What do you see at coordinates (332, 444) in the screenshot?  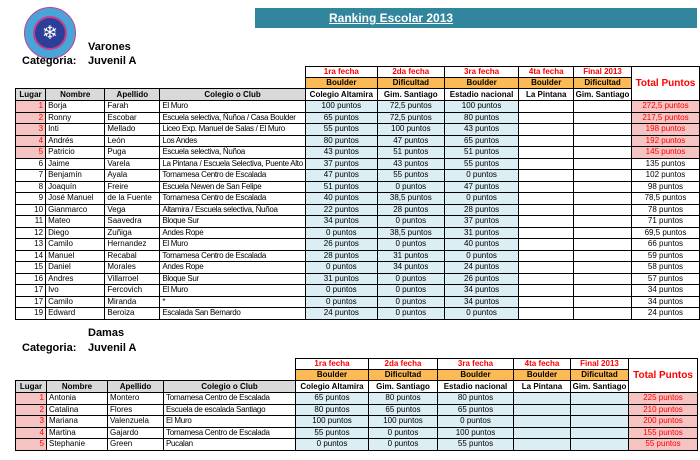 I see `fecha-1-points: 0 puntos` at bounding box center [332, 444].